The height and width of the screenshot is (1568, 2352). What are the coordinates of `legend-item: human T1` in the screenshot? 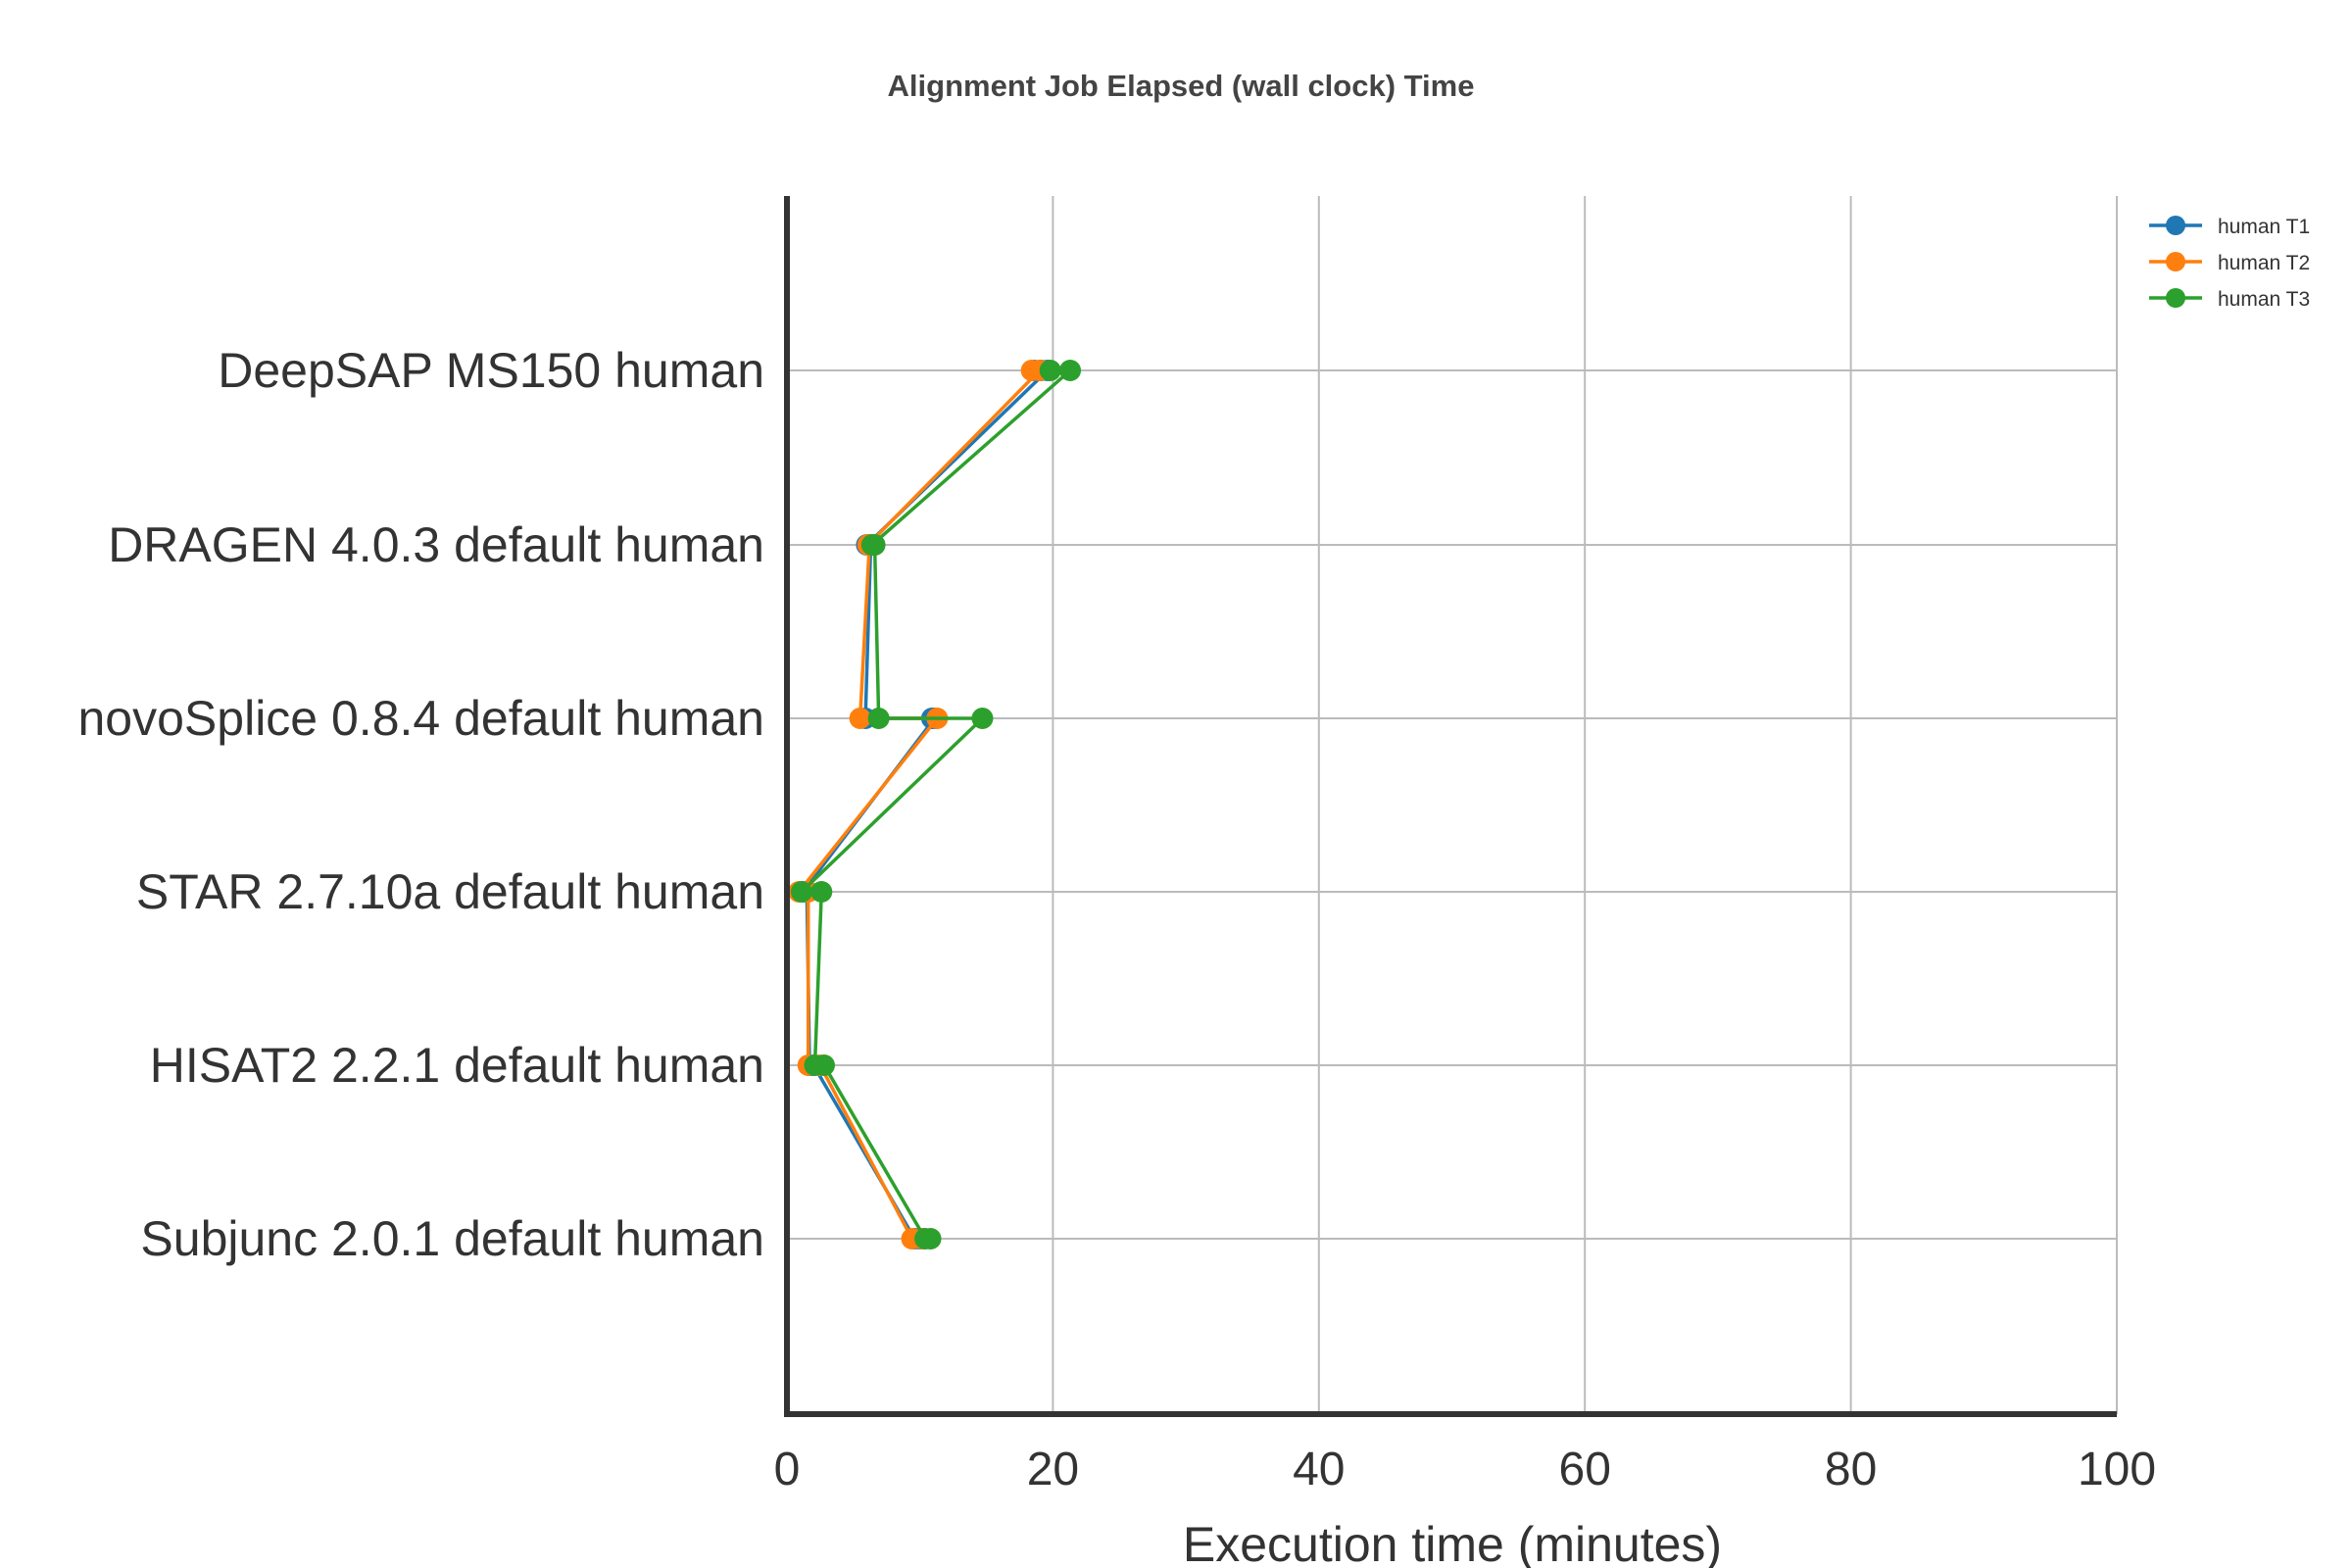 It's located at (2229, 227).